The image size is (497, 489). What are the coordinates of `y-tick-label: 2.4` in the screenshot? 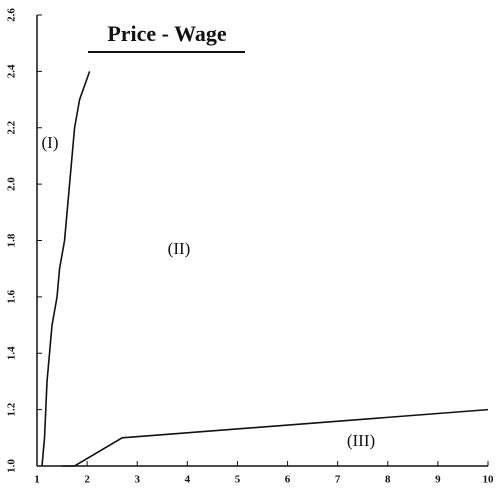 It's located at (12, 71).